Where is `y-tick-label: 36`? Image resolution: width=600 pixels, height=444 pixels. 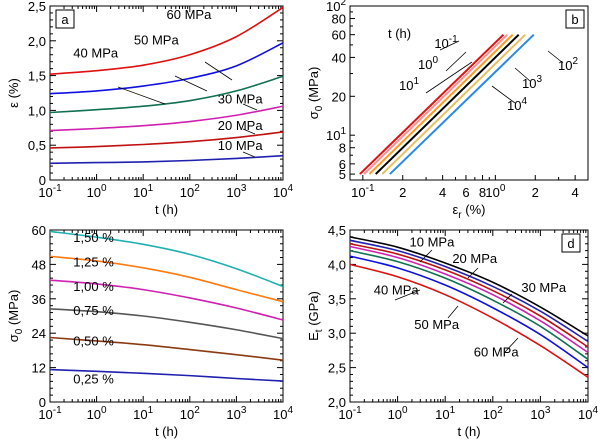
y-tick-label: 36 is located at coordinates (39, 299).